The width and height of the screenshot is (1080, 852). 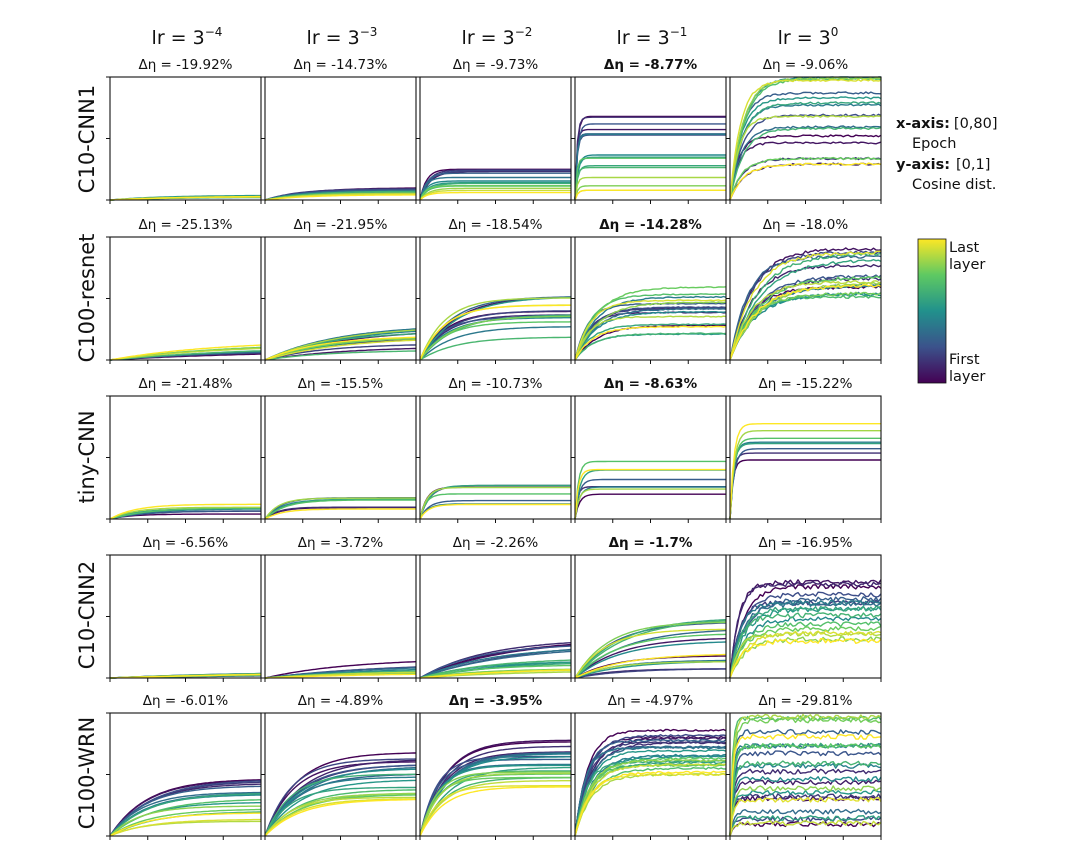 I want to click on panel-c100-wrn-col-1: Δη = -6.01%, so click(x=184, y=766).